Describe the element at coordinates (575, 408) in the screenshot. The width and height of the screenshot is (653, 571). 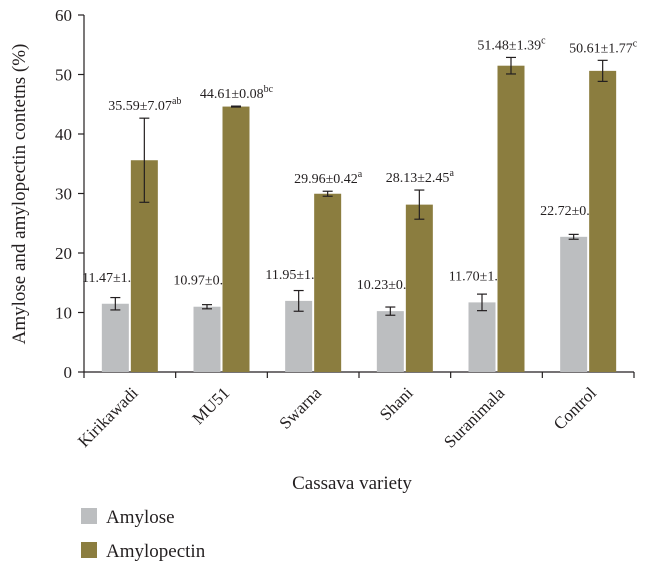
I see `x-tick-label: Control` at that location.